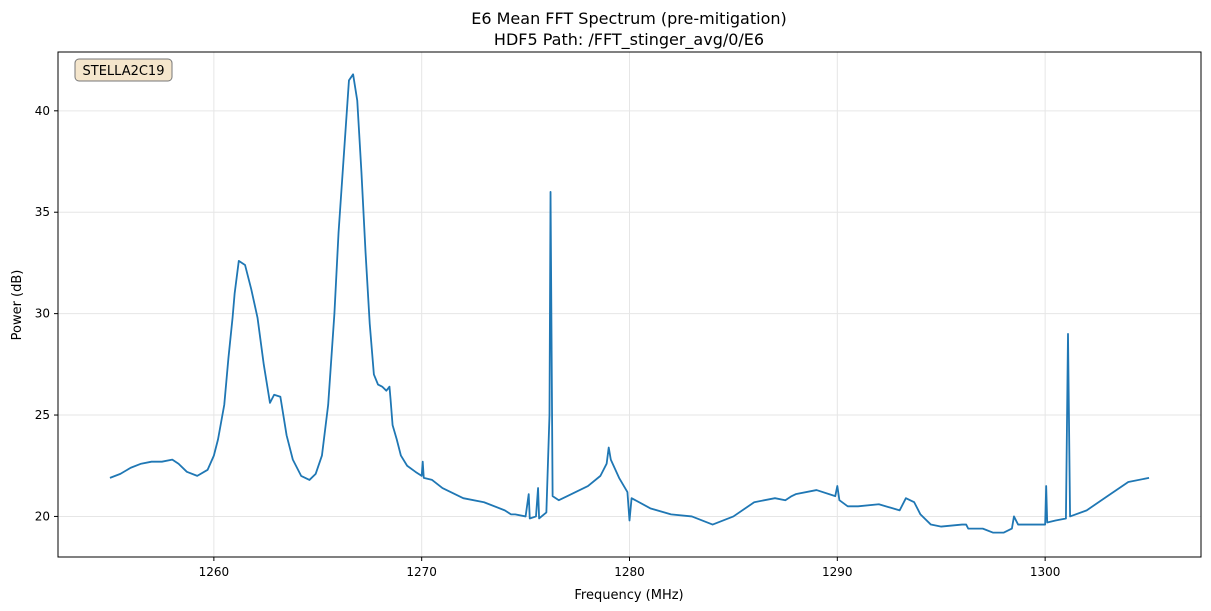 Image resolution: width=1211 pixels, height=611 pixels. What do you see at coordinates (837, 572) in the screenshot?
I see `x-tick-label: 1290` at bounding box center [837, 572].